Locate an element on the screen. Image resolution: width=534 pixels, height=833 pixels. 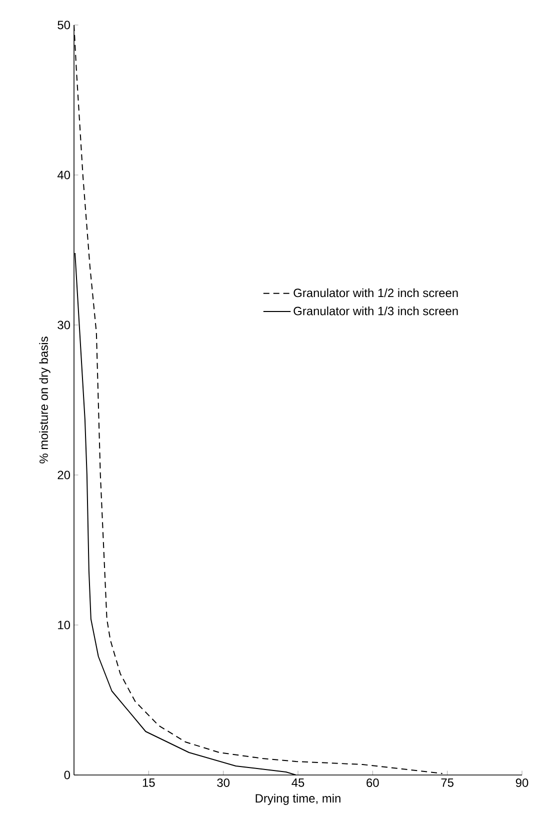
x-tick-label: 30 is located at coordinates (223, 782).